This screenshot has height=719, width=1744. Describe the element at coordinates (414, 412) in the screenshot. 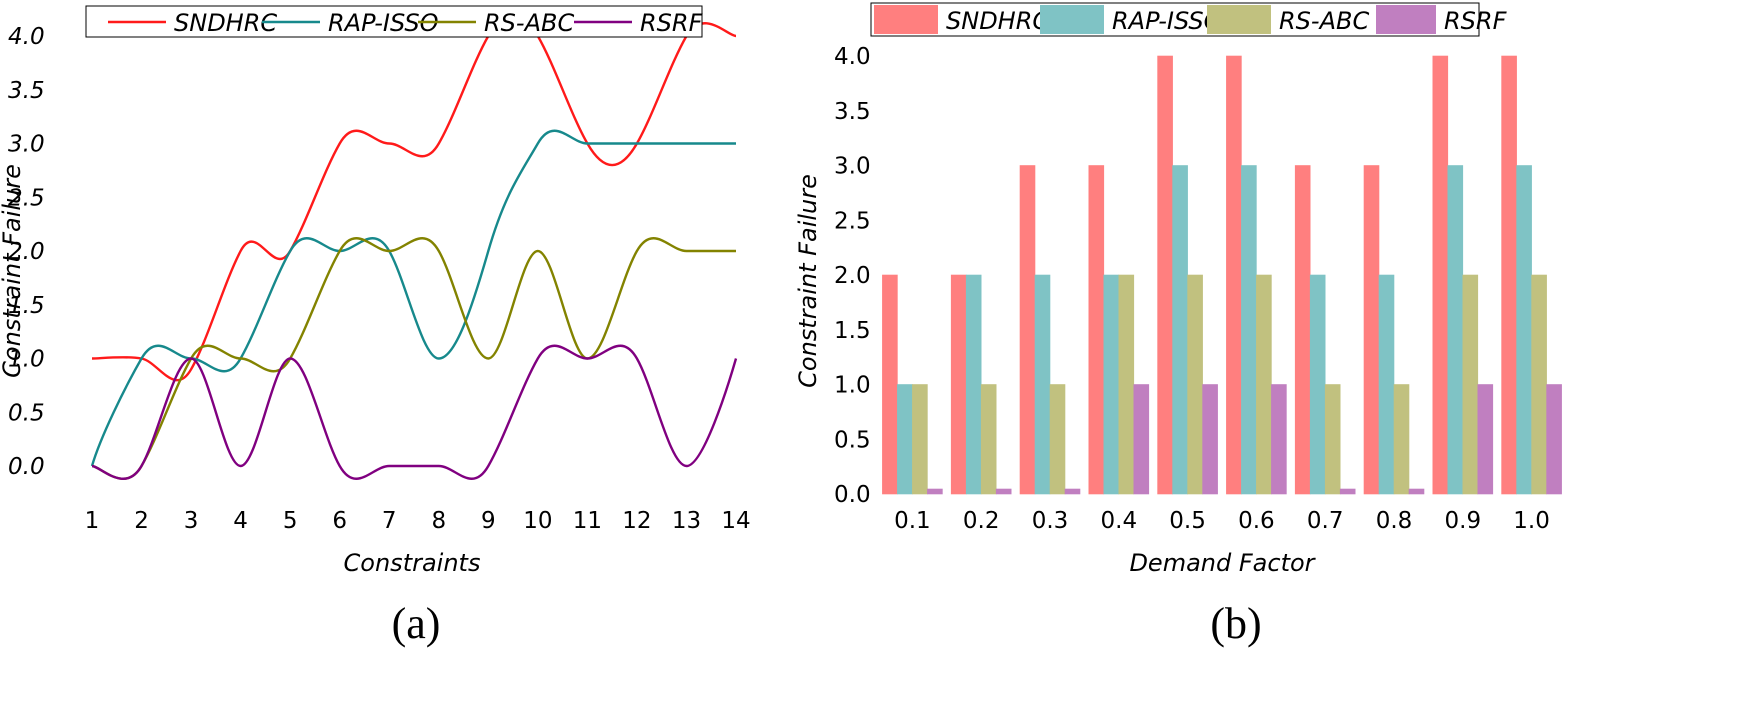

I see `series-line-rsrf` at that location.